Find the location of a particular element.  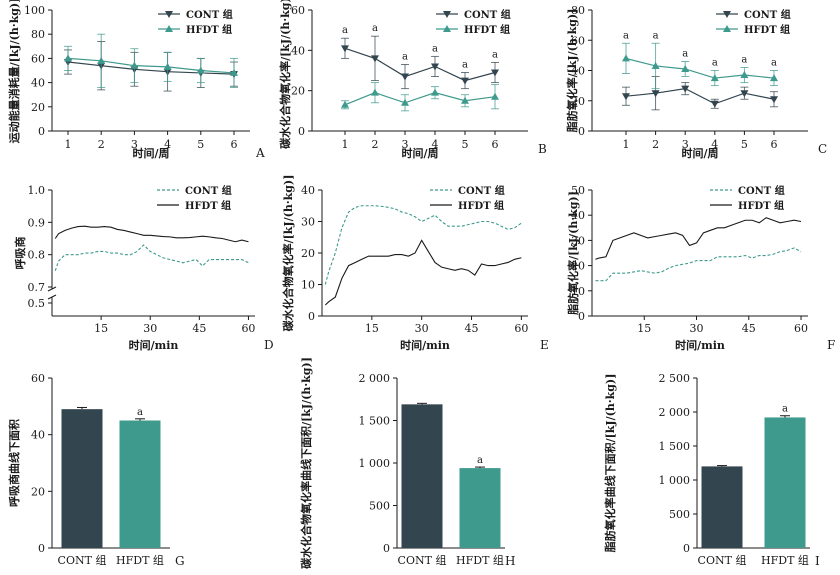

y-tick-label: 2 500 is located at coordinates (675, 378).